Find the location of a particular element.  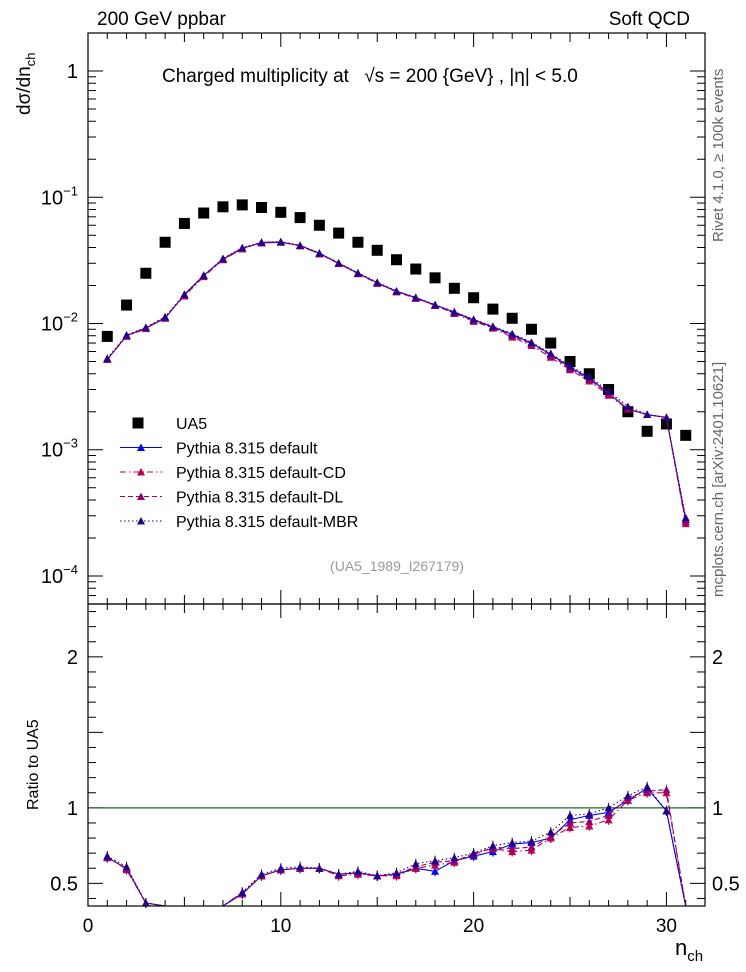

y-tick-label-exp: −4 is located at coordinates (70, 569).